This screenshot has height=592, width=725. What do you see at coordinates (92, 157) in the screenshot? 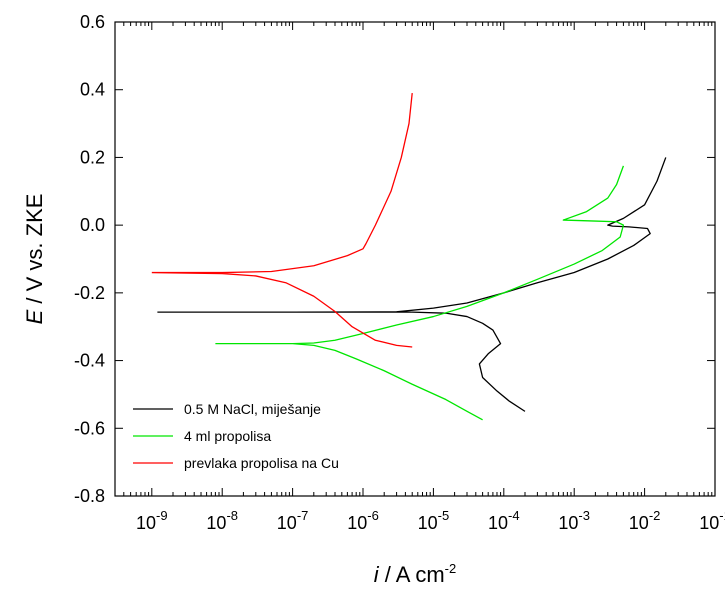
I see `y-tick-label: 0.2` at bounding box center [92, 157].